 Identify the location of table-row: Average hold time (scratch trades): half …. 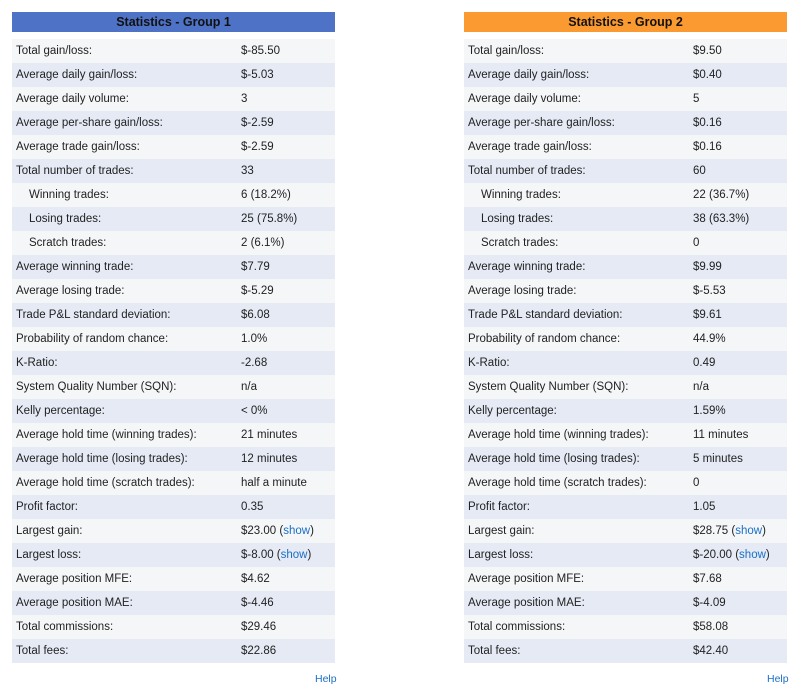
(173, 483).